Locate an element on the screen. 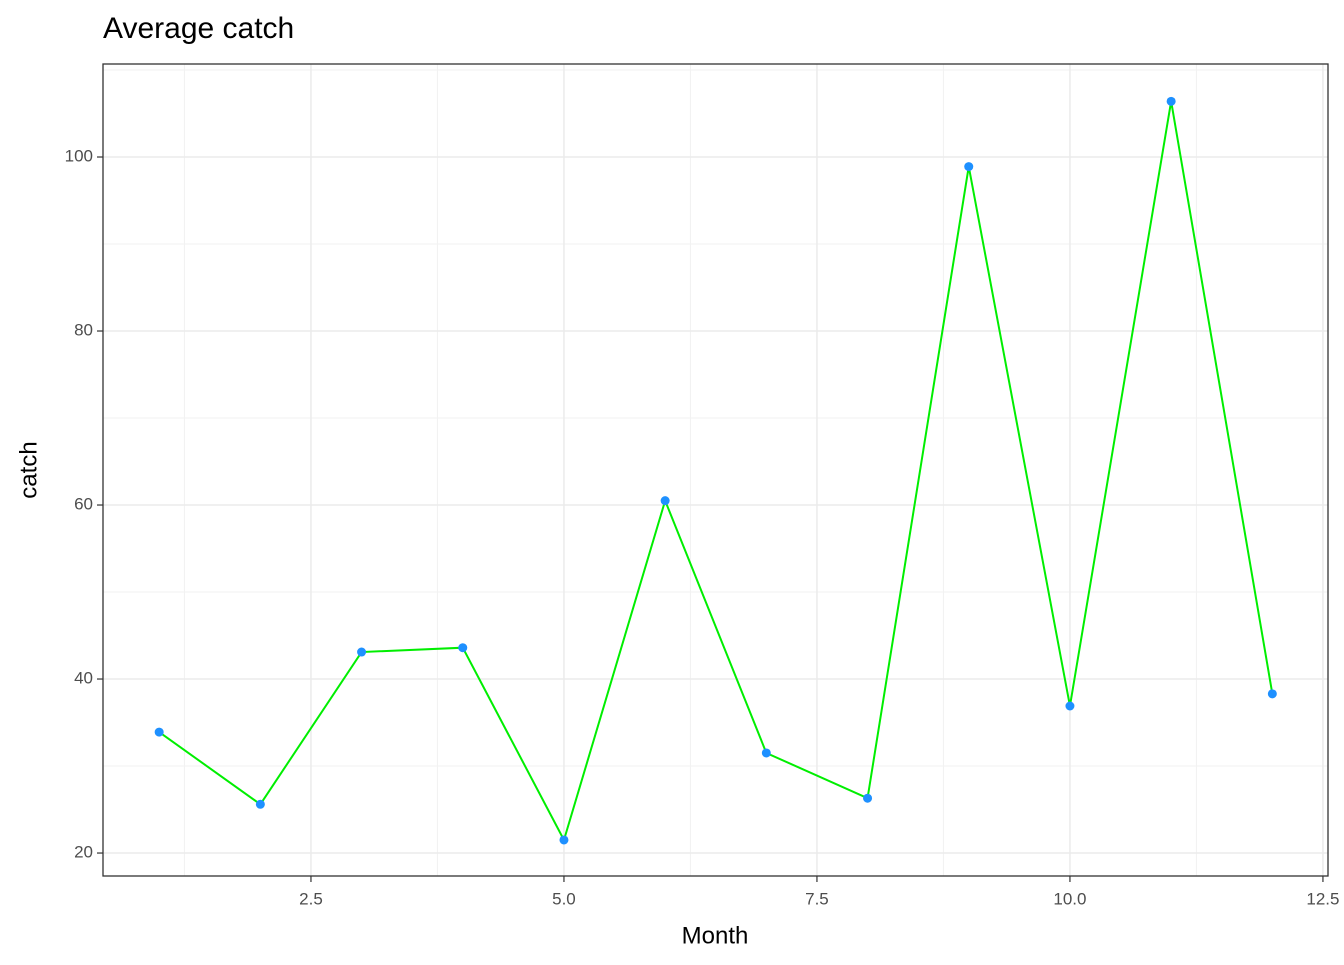 This screenshot has width=1344, height=965. y-axis-label: catch is located at coordinates (28, 469).